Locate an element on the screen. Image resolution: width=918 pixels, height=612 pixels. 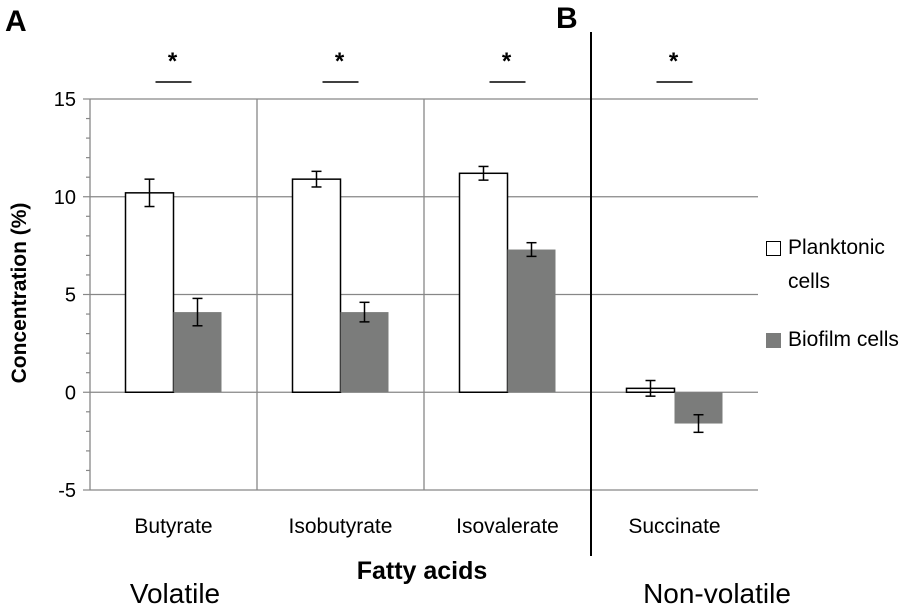
significance-markers: * * * * is located at coordinates (424, 65).